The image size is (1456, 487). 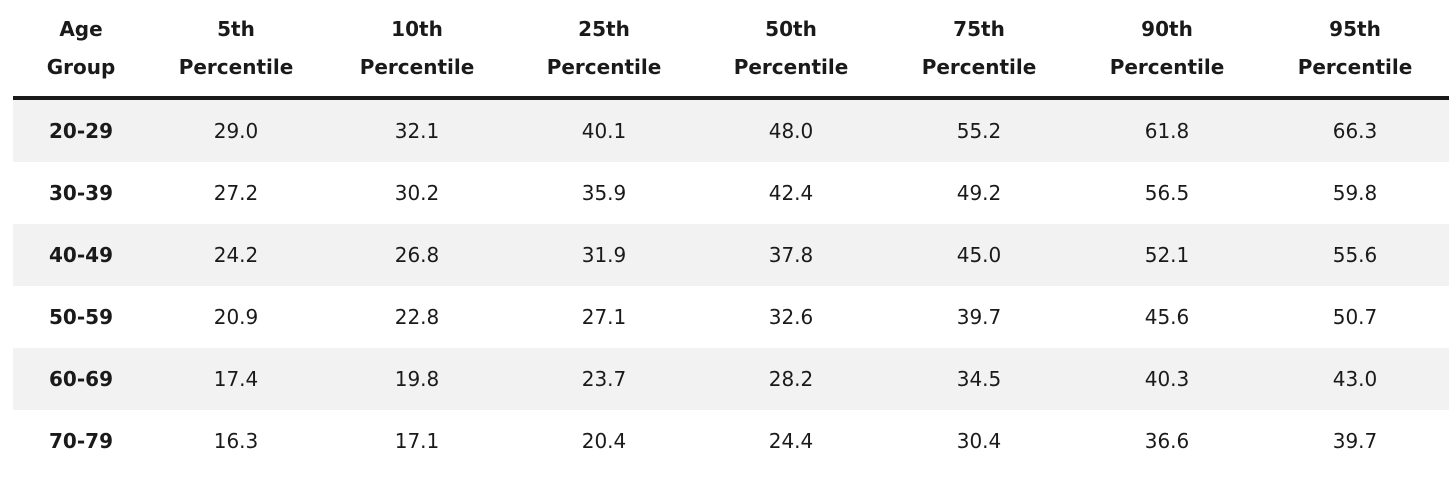 What do you see at coordinates (236, 379) in the screenshot?
I see `value-cell: 17.4` at bounding box center [236, 379].